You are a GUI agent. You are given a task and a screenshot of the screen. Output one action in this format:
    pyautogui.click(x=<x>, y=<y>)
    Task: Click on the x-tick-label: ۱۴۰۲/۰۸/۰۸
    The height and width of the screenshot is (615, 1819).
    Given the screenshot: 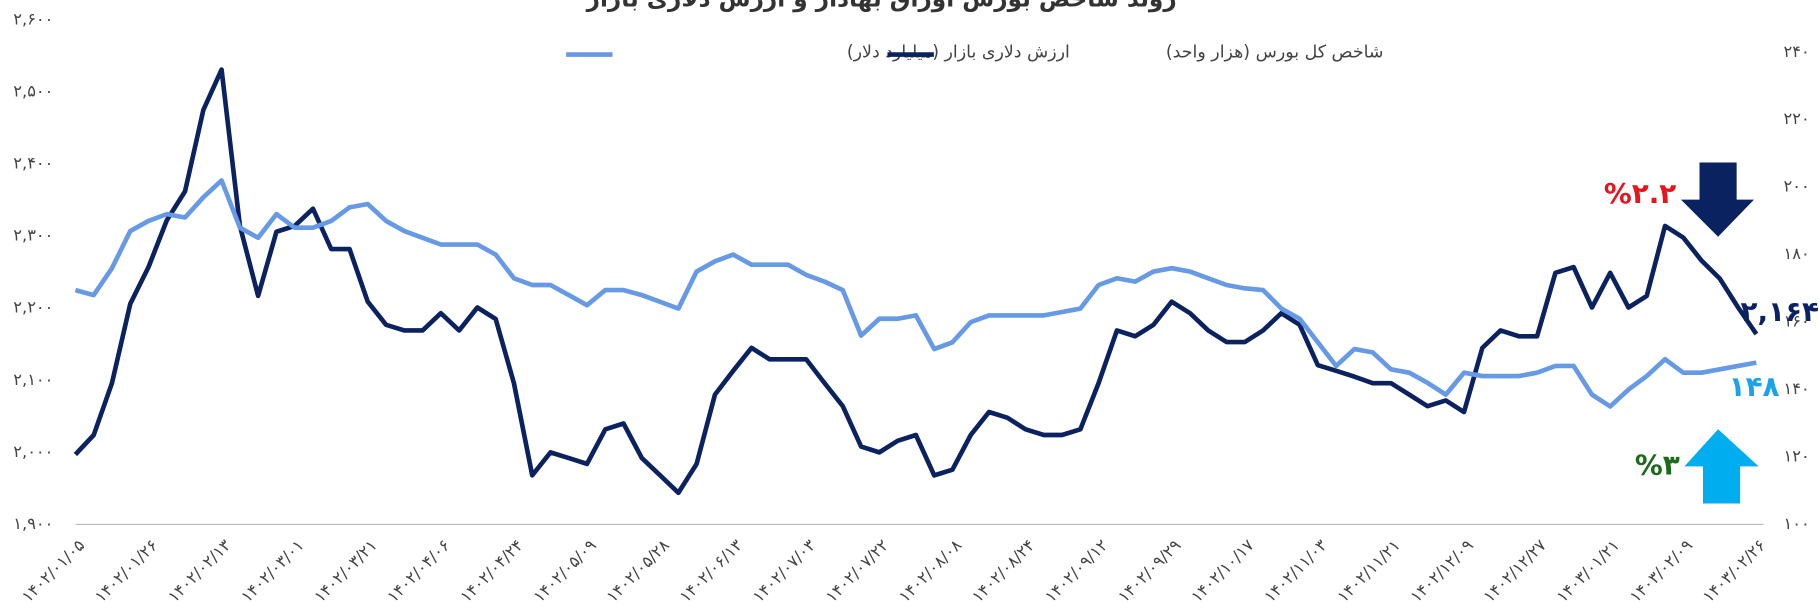 What is the action you would take?
    pyautogui.click(x=930, y=570)
    